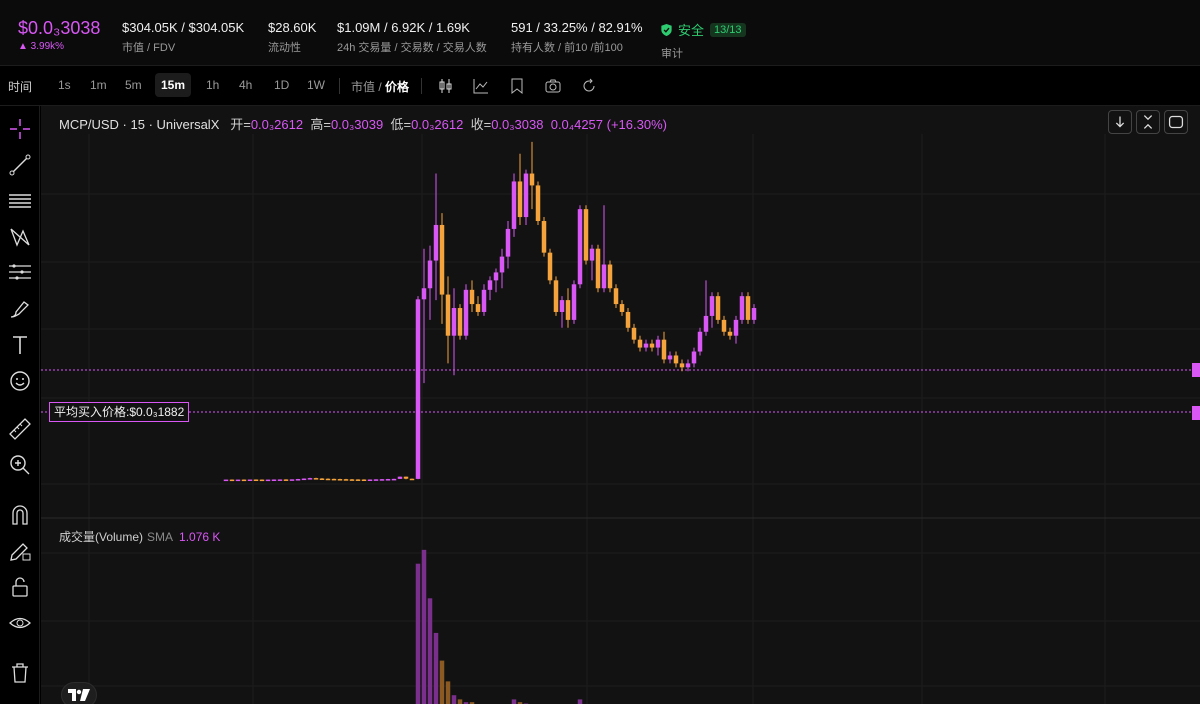 The image size is (1200, 704). Describe the element at coordinates (101, 537) in the screenshot. I see `volume-title: 成交量(Volume)` at that location.